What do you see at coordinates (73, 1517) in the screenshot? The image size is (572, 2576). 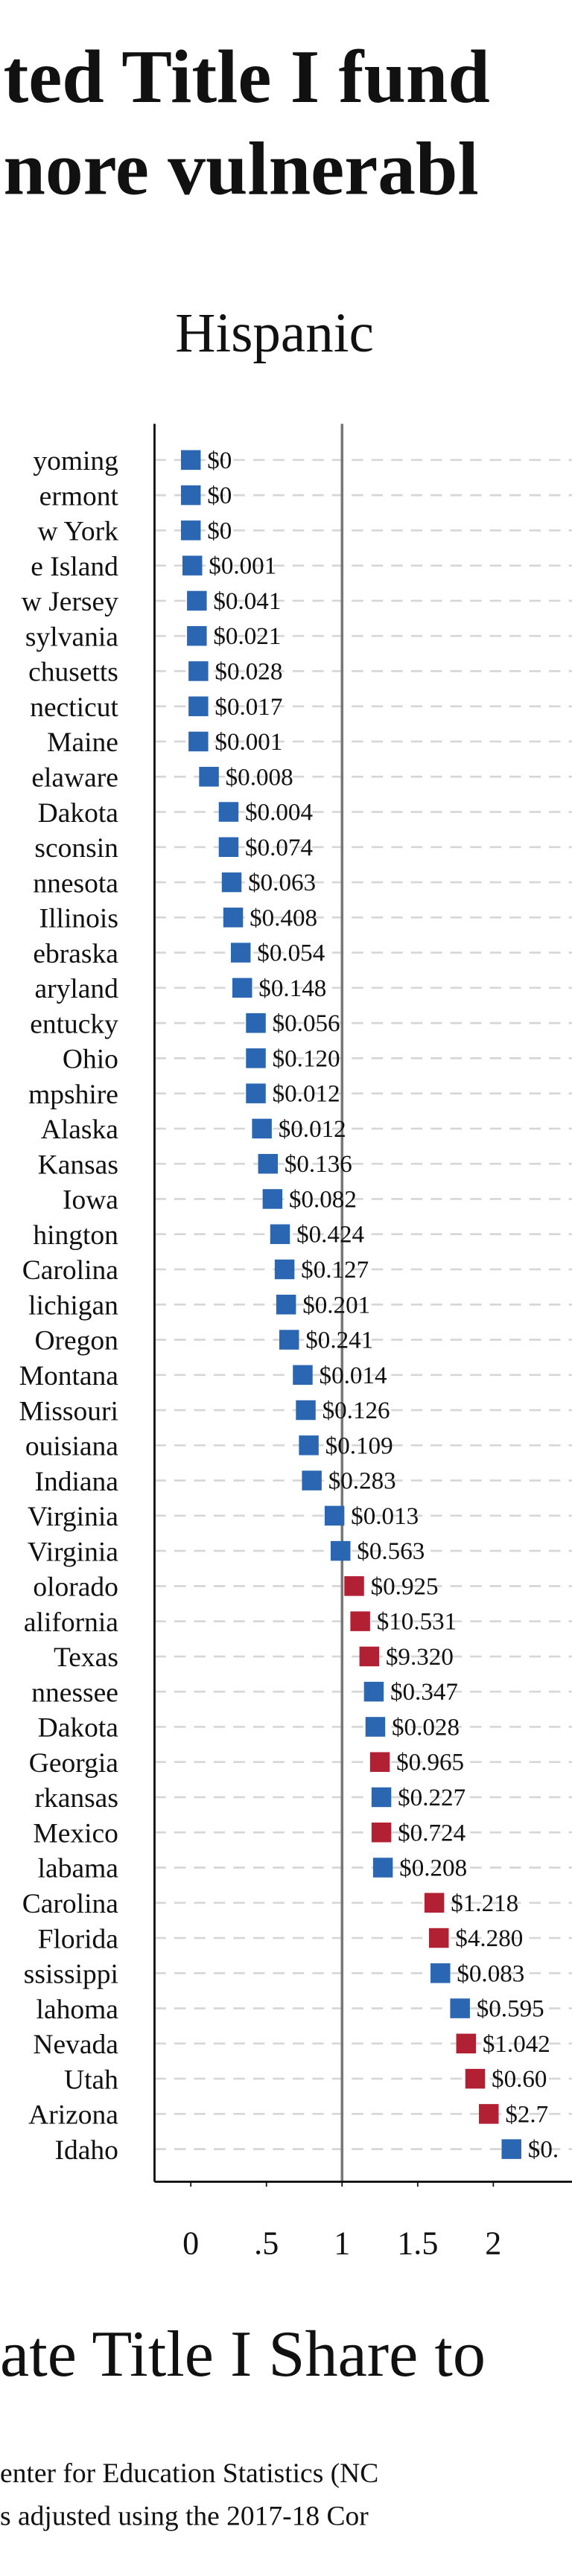 I see `y-tick-label: Virginia` at bounding box center [73, 1517].